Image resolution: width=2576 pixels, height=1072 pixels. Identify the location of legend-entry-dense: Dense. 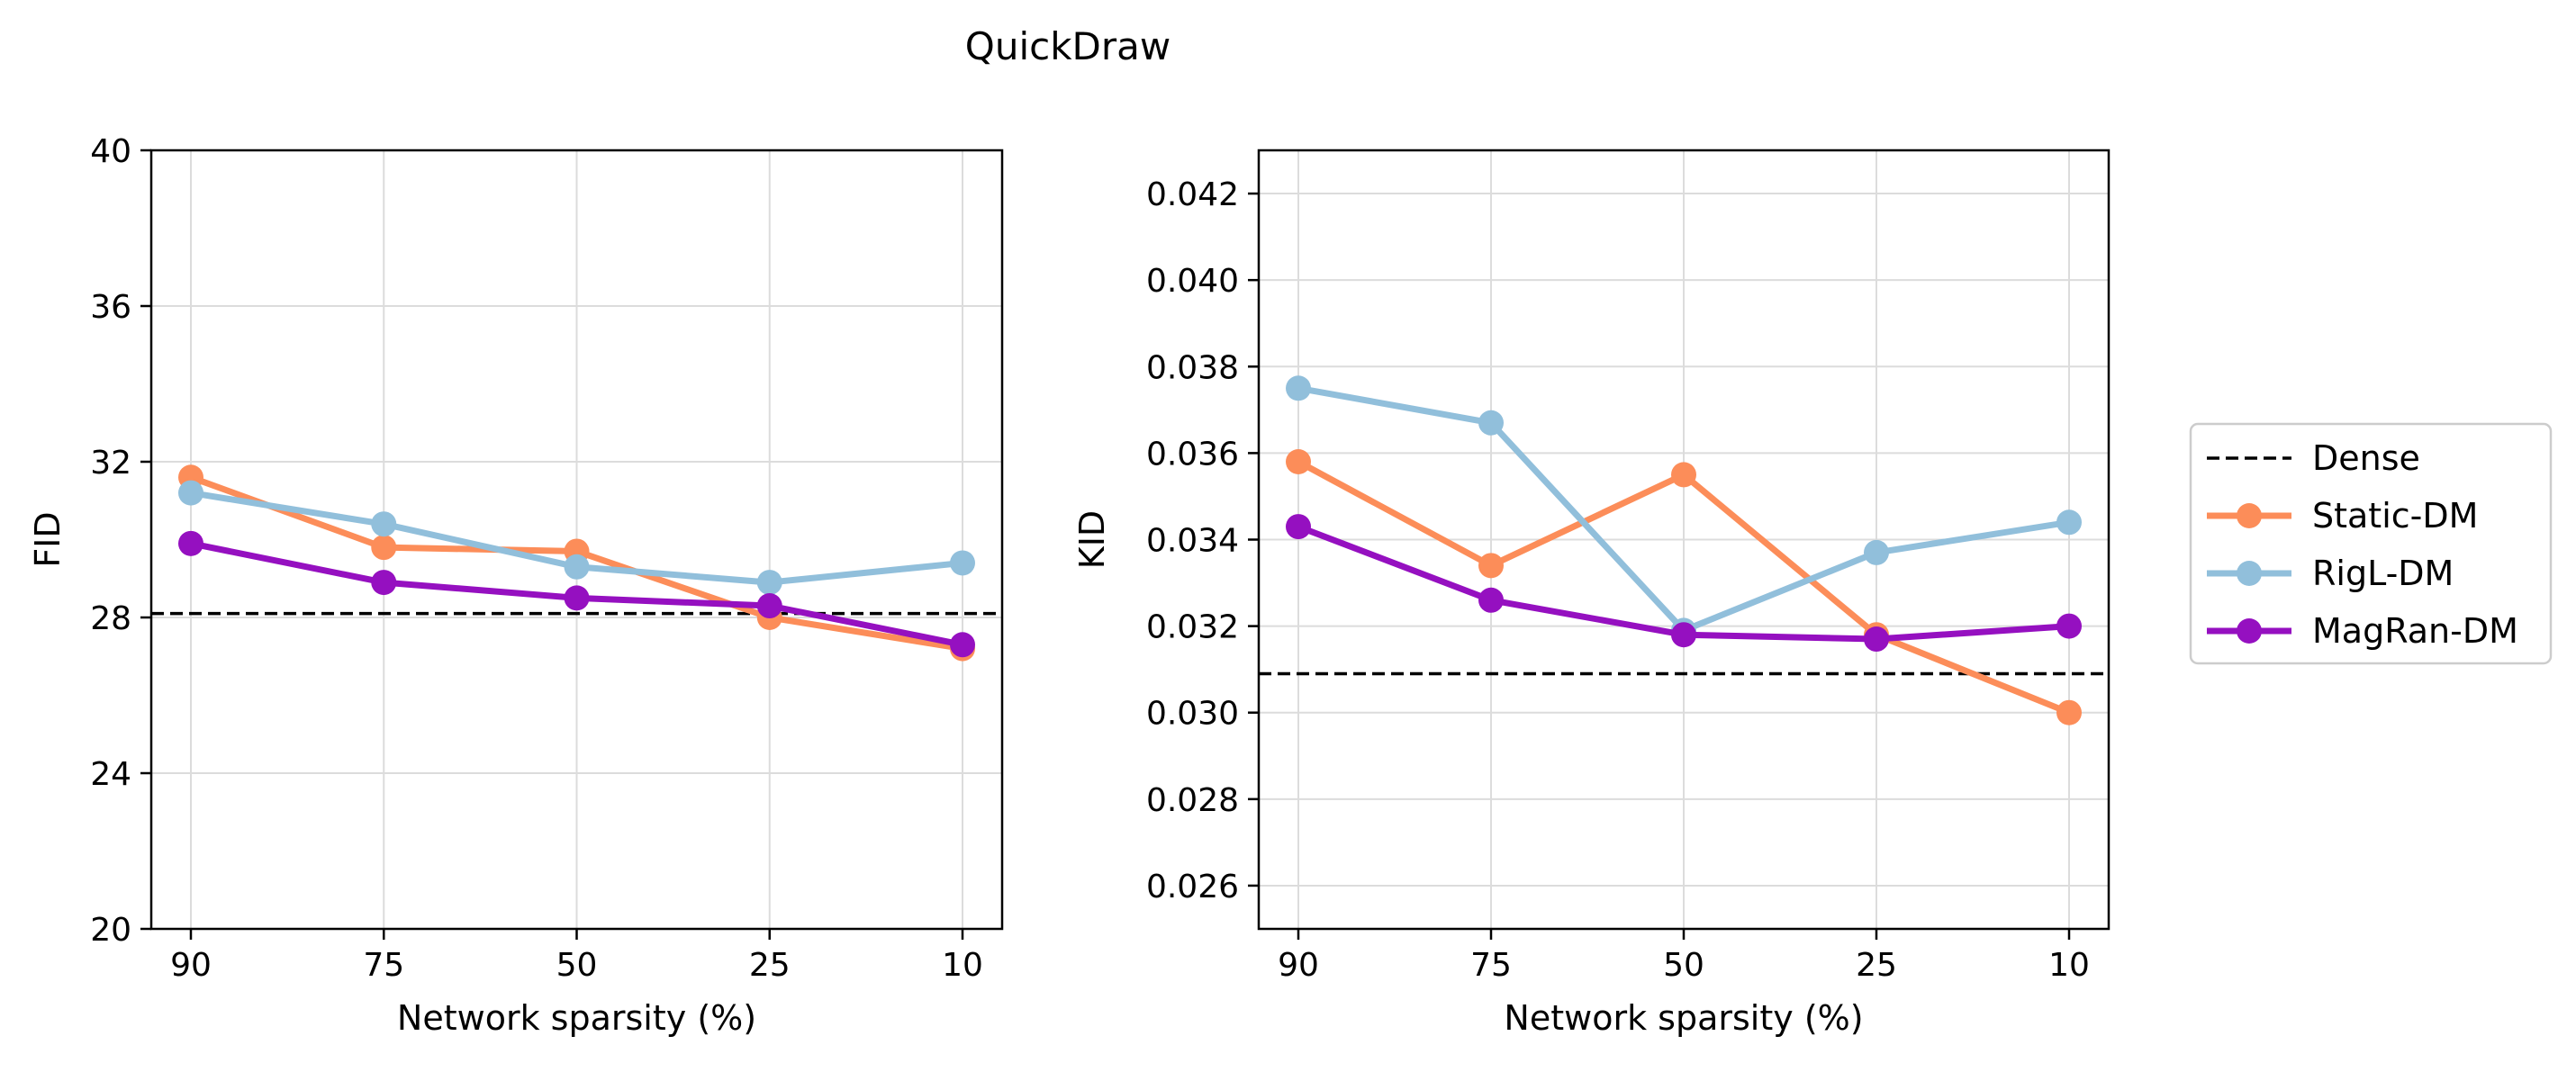
(2313, 458).